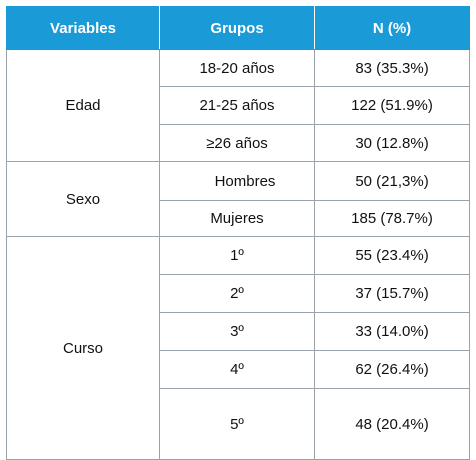  What do you see at coordinates (392, 181) in the screenshot?
I see `n-cell: 50 (21,3%)` at bounding box center [392, 181].